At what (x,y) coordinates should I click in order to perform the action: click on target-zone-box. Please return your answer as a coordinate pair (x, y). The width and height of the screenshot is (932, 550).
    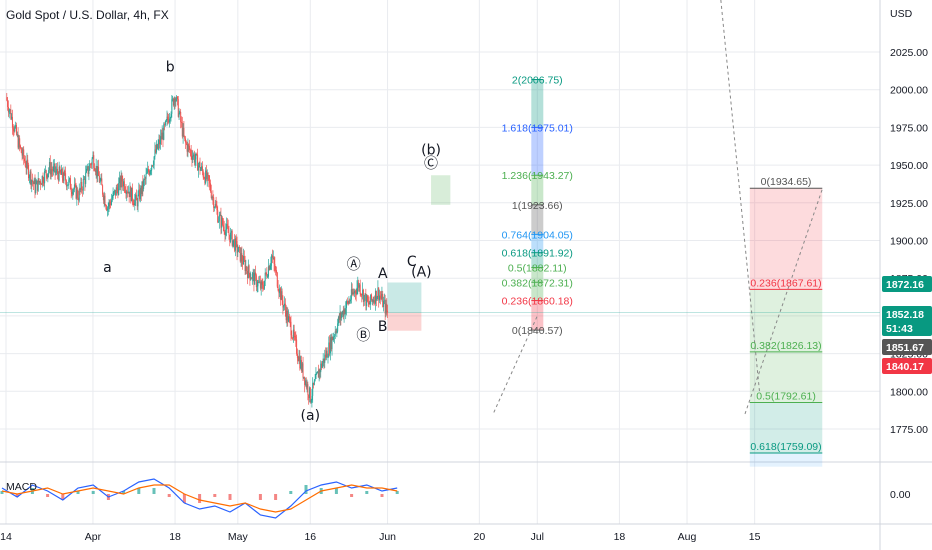
    Looking at the image, I should click on (441, 190).